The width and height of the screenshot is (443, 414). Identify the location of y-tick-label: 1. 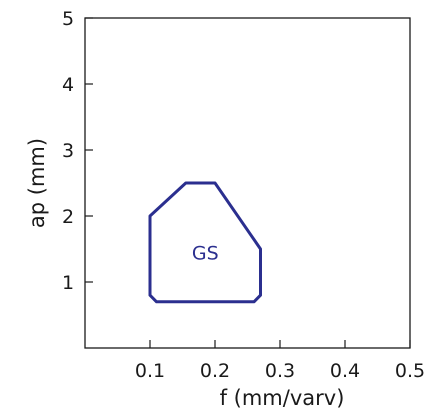
(68, 283).